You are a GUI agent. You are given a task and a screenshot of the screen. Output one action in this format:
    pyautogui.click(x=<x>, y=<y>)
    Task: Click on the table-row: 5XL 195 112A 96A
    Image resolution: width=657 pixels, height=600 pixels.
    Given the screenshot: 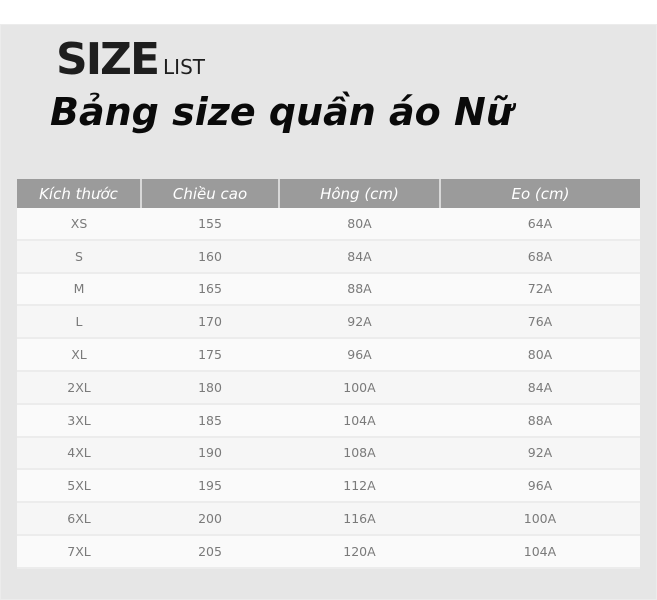 What is the action you would take?
    pyautogui.click(x=328, y=486)
    